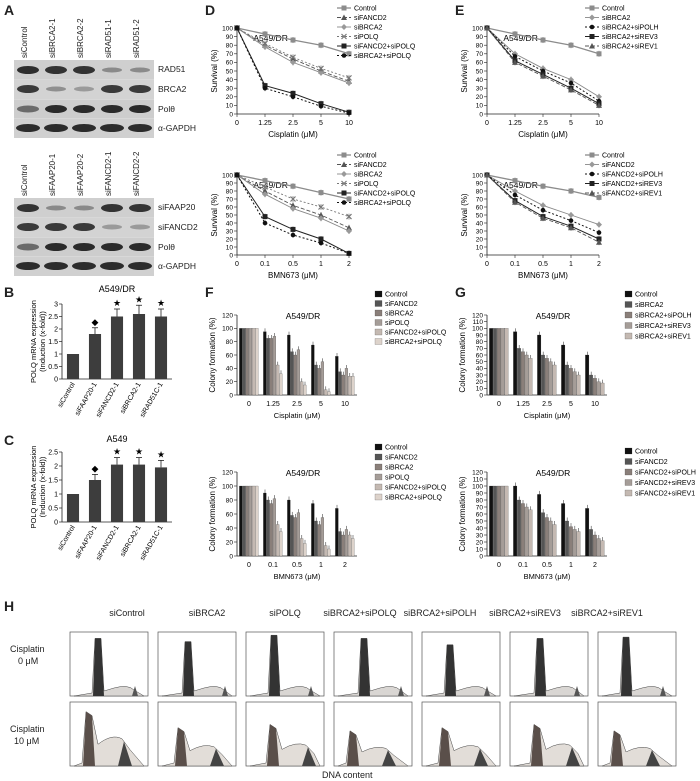 Image resolution: width=700 pixels, height=781 pixels. What do you see at coordinates (480, 199) in the screenshot?
I see `y-tick-label: 70` at bounding box center [480, 199].